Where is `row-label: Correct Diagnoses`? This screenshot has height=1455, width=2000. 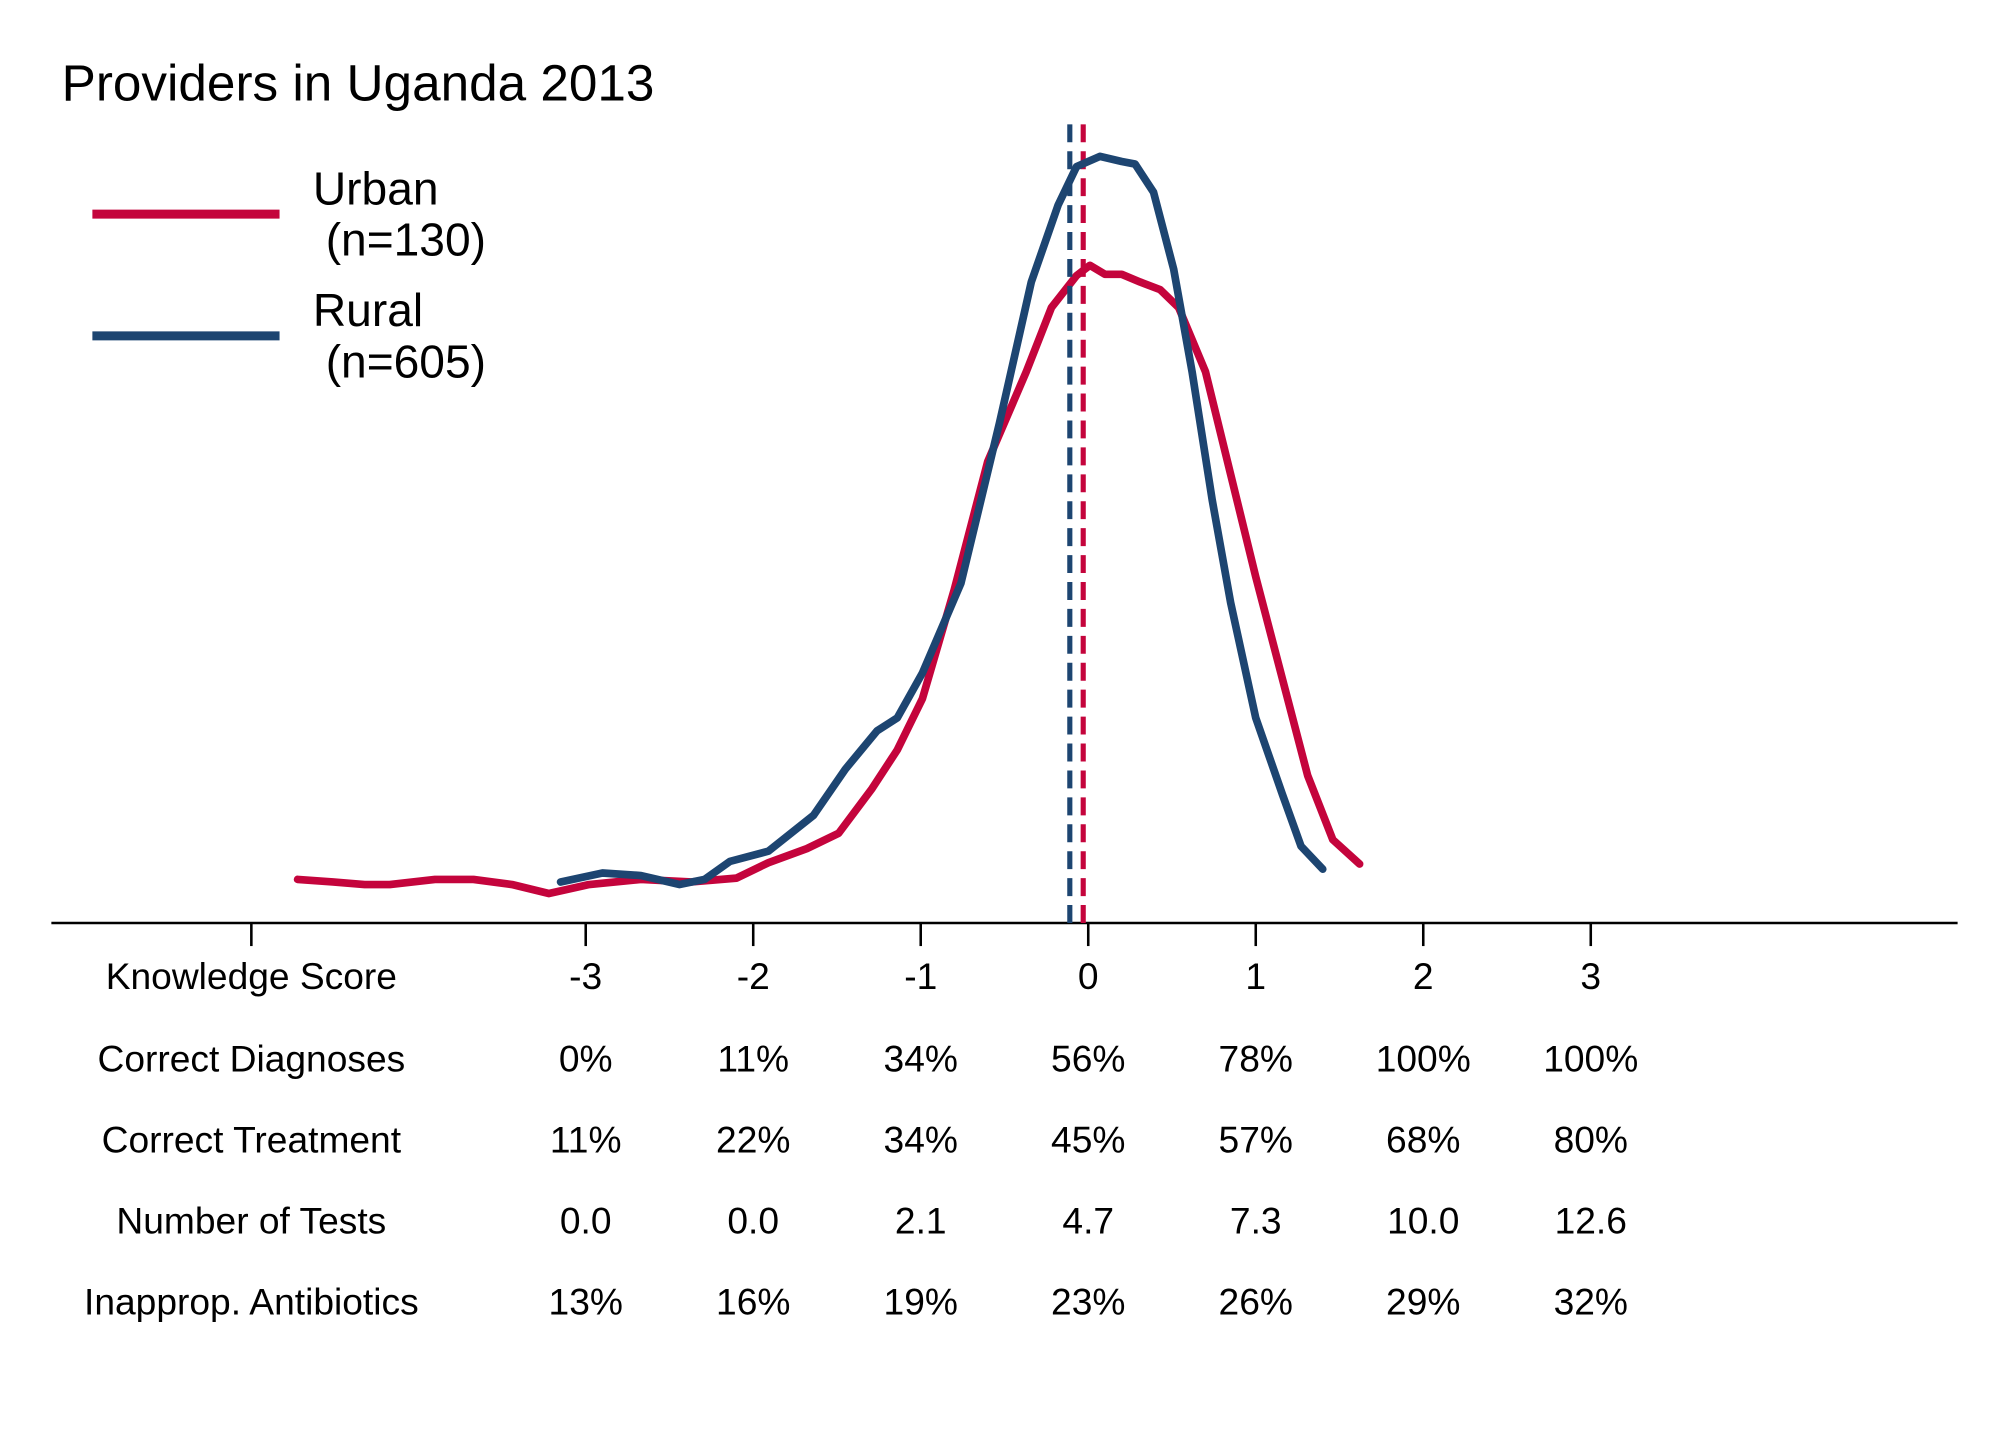 row-label: Correct Diagnoses is located at coordinates (251, 1058).